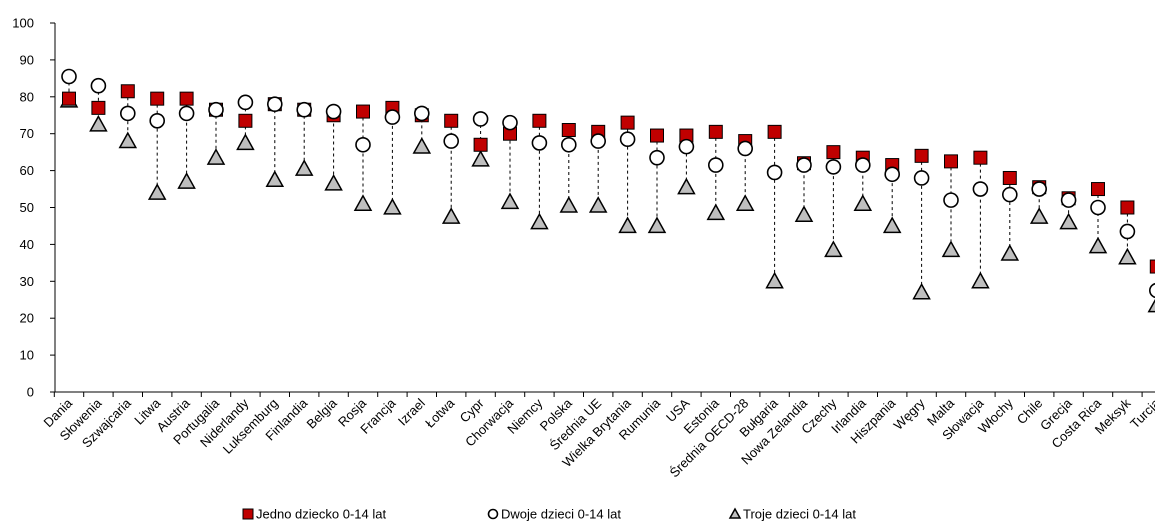 This screenshot has height=526, width=1155. I want to click on legend-label: Troje dzieci 0-14 lat, so click(799, 514).